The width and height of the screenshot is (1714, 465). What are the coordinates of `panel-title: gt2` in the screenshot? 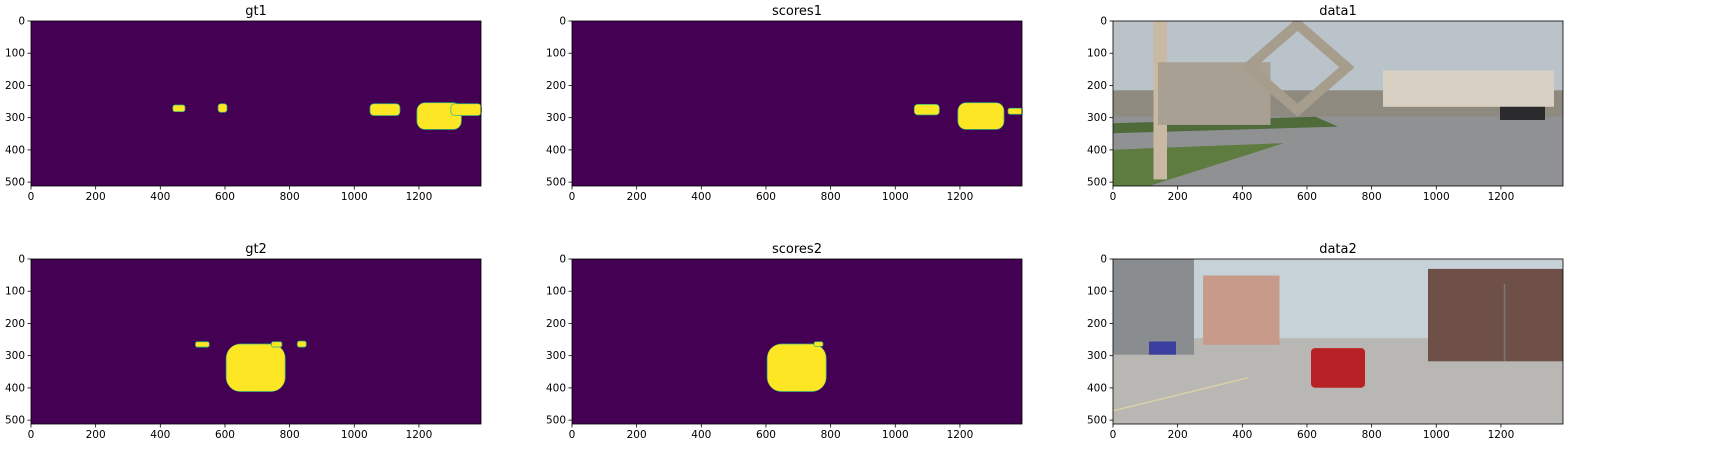 It's located at (256, 249).